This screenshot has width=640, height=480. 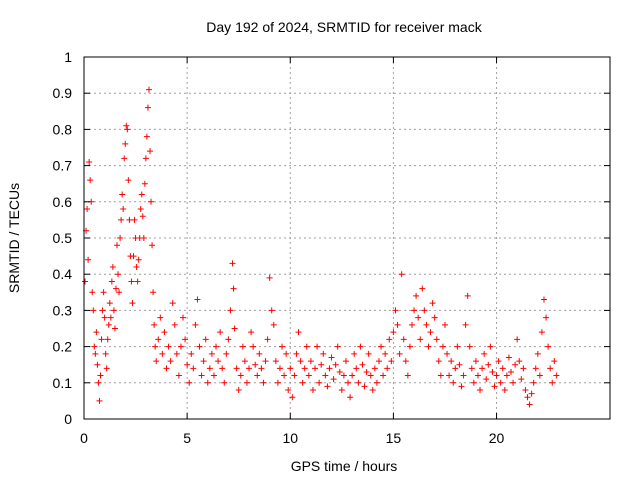 I want to click on y-tick-label: 0.9, so click(x=63, y=93).